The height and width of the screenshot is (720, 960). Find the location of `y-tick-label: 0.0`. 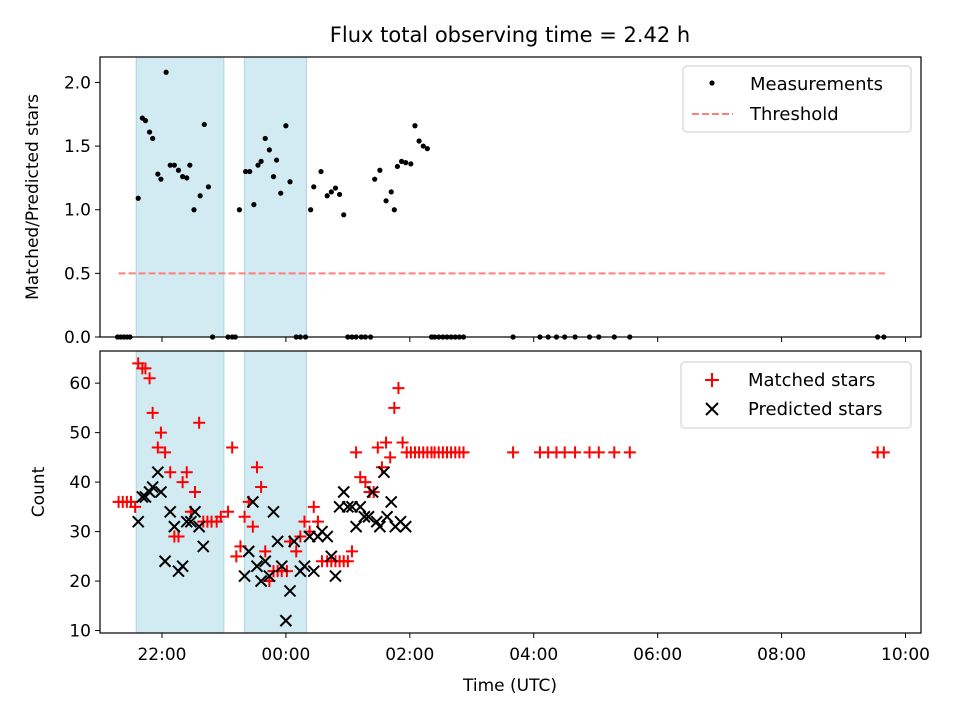

y-tick-label: 0.0 is located at coordinates (77, 338).